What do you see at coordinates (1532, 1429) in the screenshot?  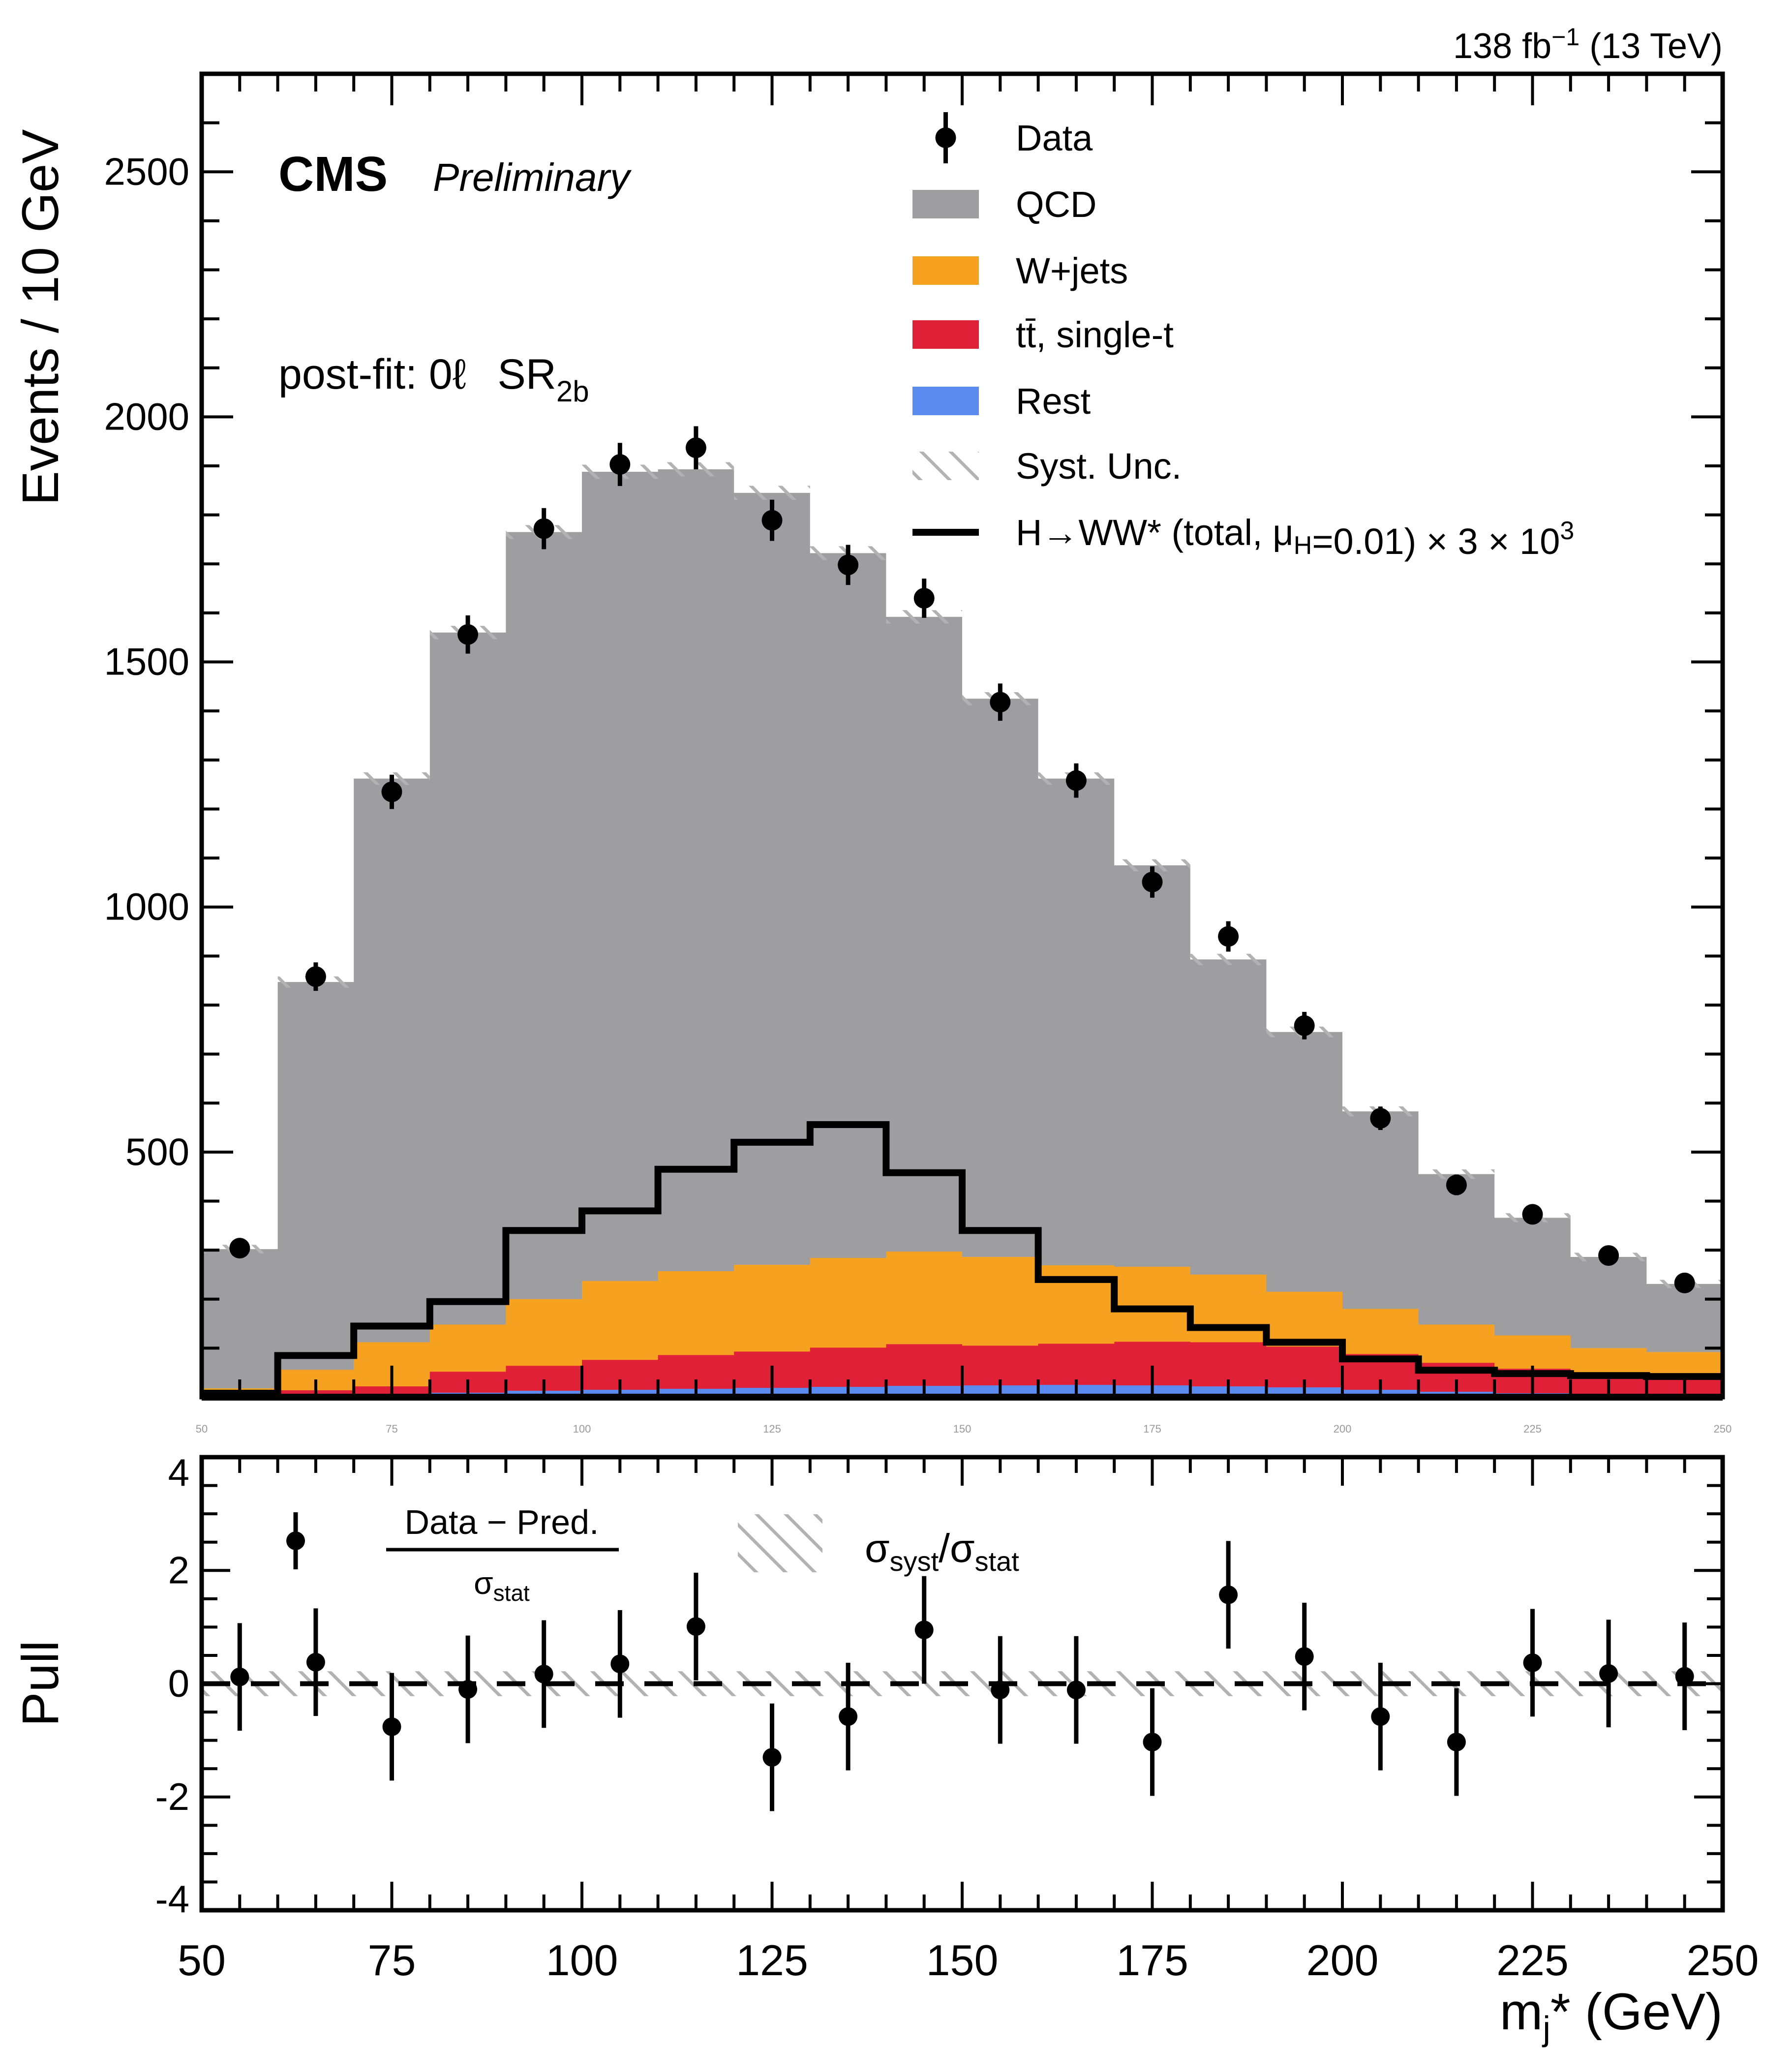 I see `main-x-faint-label: 225` at bounding box center [1532, 1429].